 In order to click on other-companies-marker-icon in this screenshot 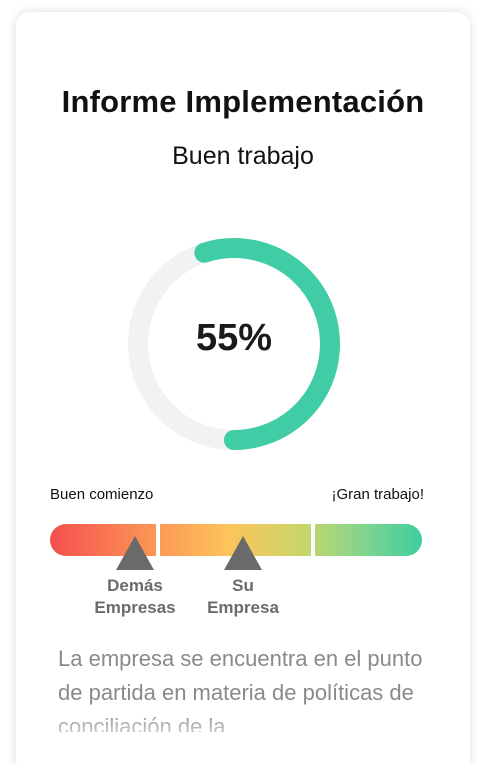, I will do `click(135, 553)`.